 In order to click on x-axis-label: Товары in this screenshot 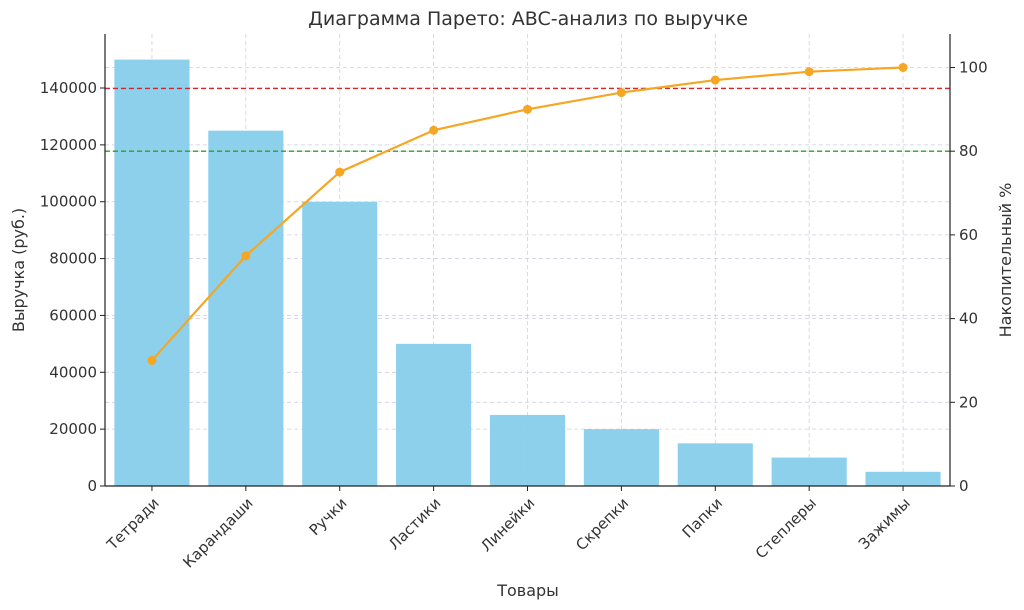, I will do `click(527, 590)`.